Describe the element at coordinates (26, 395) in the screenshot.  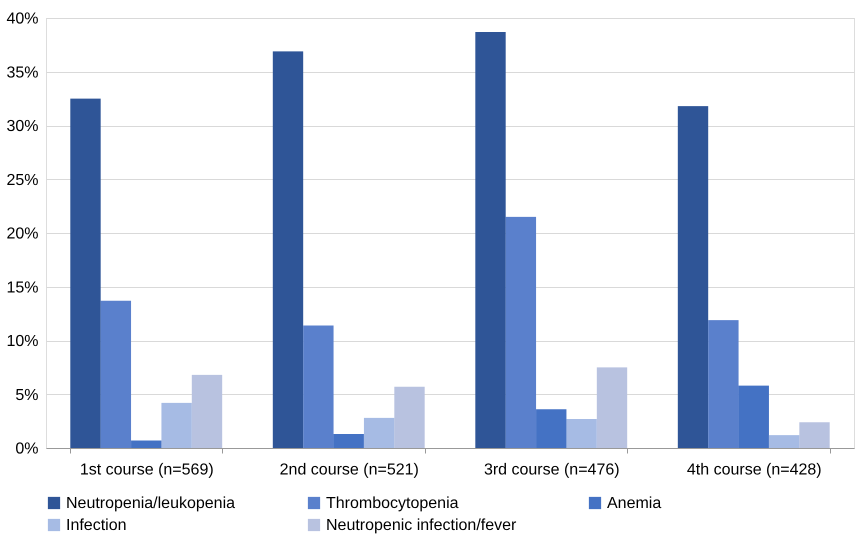
I see `y-tick-label: 5%` at that location.